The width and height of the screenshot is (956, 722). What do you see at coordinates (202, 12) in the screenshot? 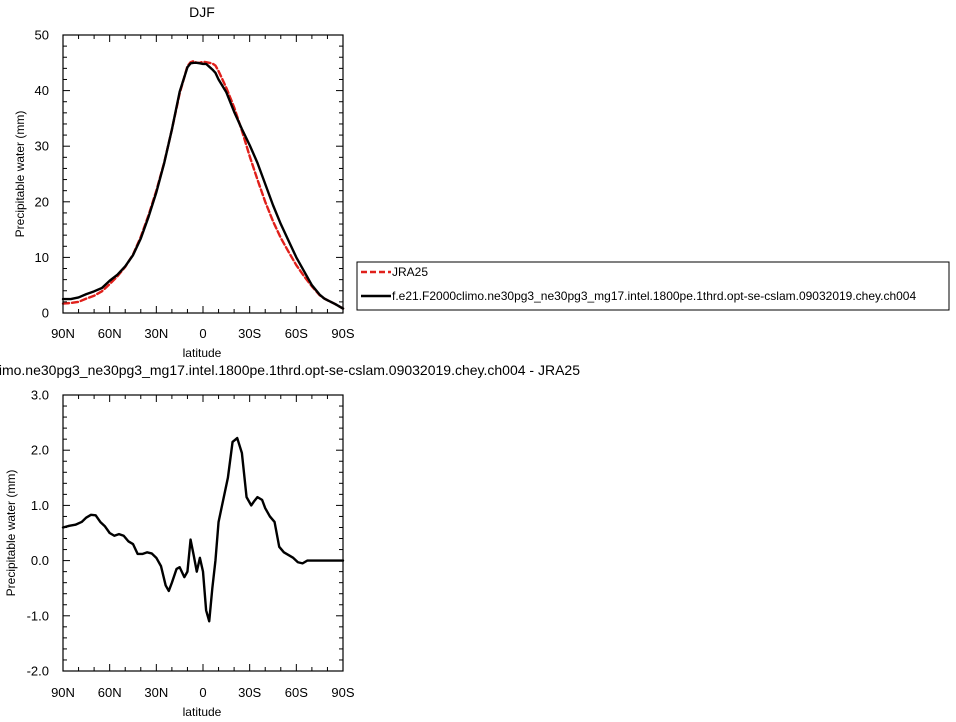
I see `panel-1-title: DJF` at bounding box center [202, 12].